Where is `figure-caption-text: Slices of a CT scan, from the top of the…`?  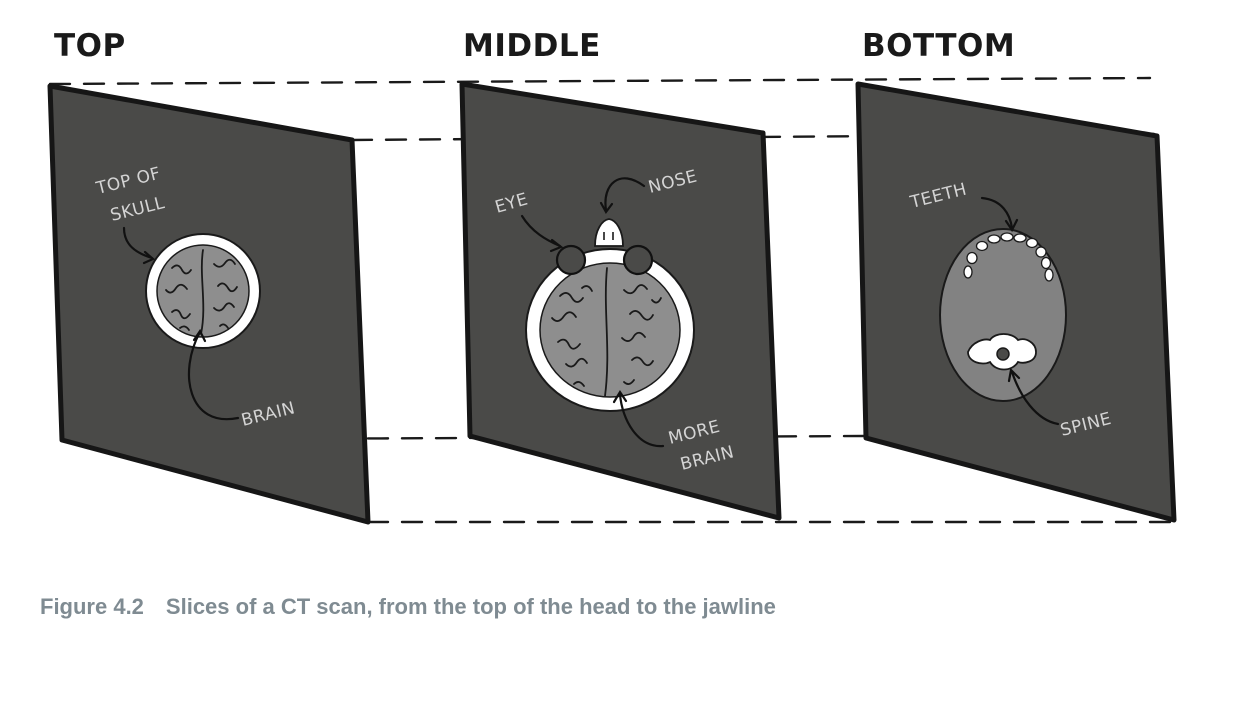 figure-caption-text: Slices of a CT scan, from the top of the… is located at coordinates (470, 606).